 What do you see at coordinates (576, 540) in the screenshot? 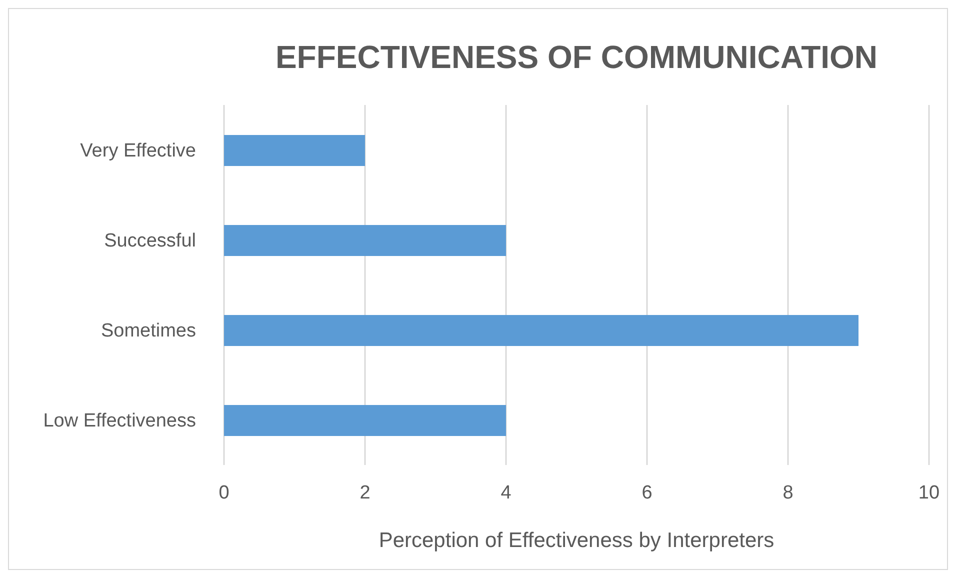
I see `x-axis-title: Perception of Effectiveness by Interpreters` at bounding box center [576, 540].